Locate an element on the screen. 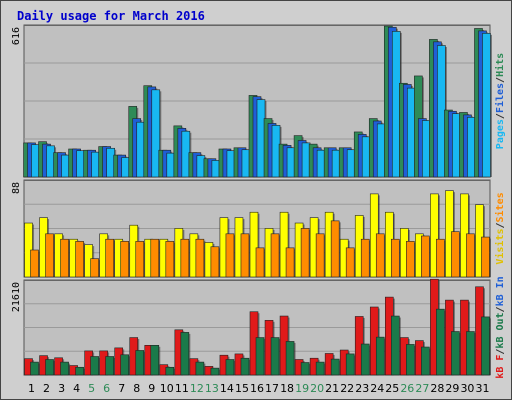 This screenshot has width=512, height=400. legend: Pages/Files/Hits is located at coordinates (500, 101).